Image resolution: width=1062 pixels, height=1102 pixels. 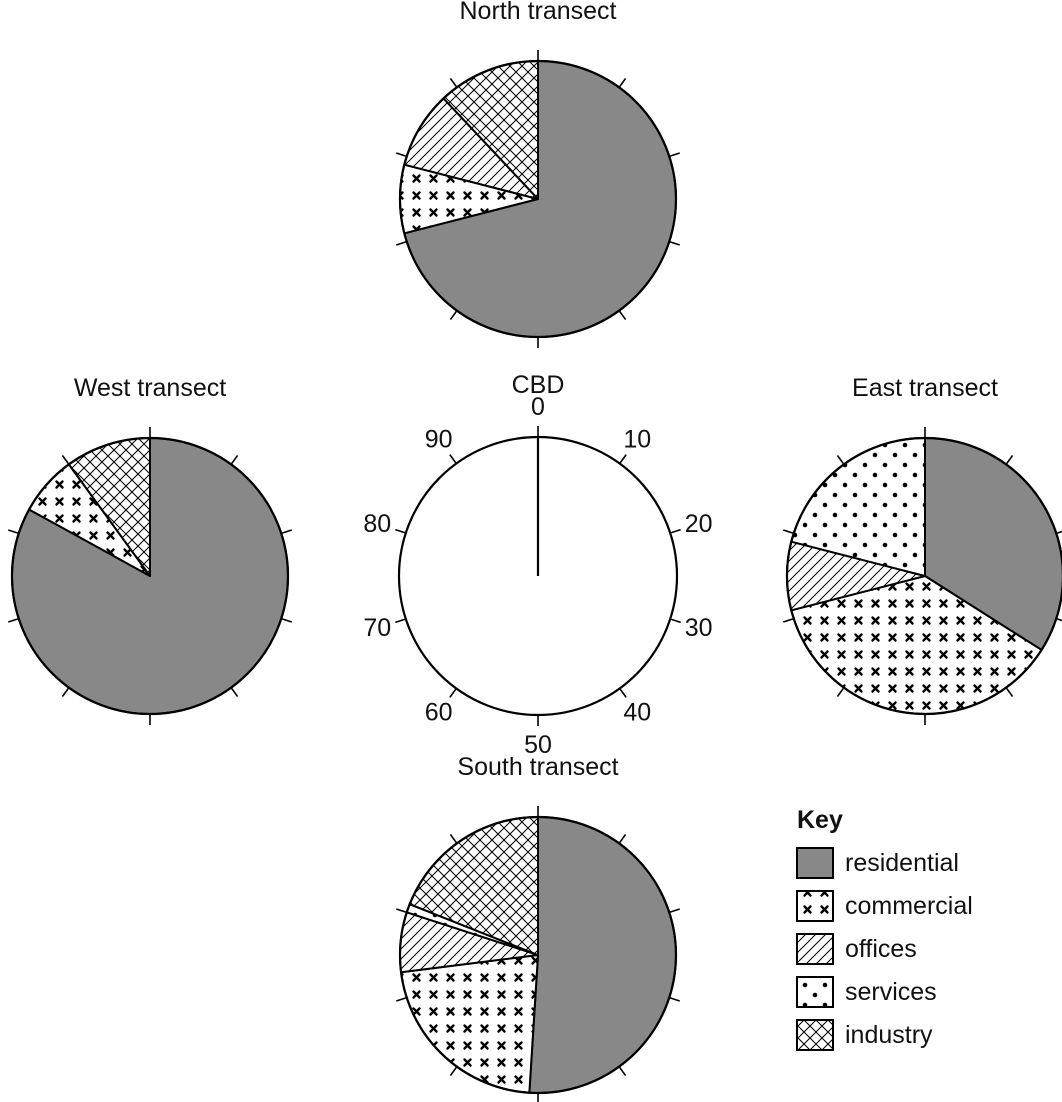 What do you see at coordinates (377, 524) in the screenshot?
I see `dial-tick-label: 80` at bounding box center [377, 524].